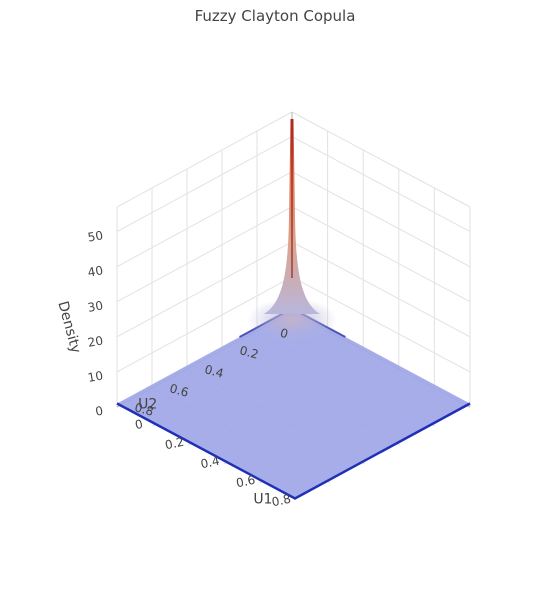 The image size is (550, 594). Describe the element at coordinates (210, 463) in the screenshot. I see `u1-tick-label: 0.4` at that location.